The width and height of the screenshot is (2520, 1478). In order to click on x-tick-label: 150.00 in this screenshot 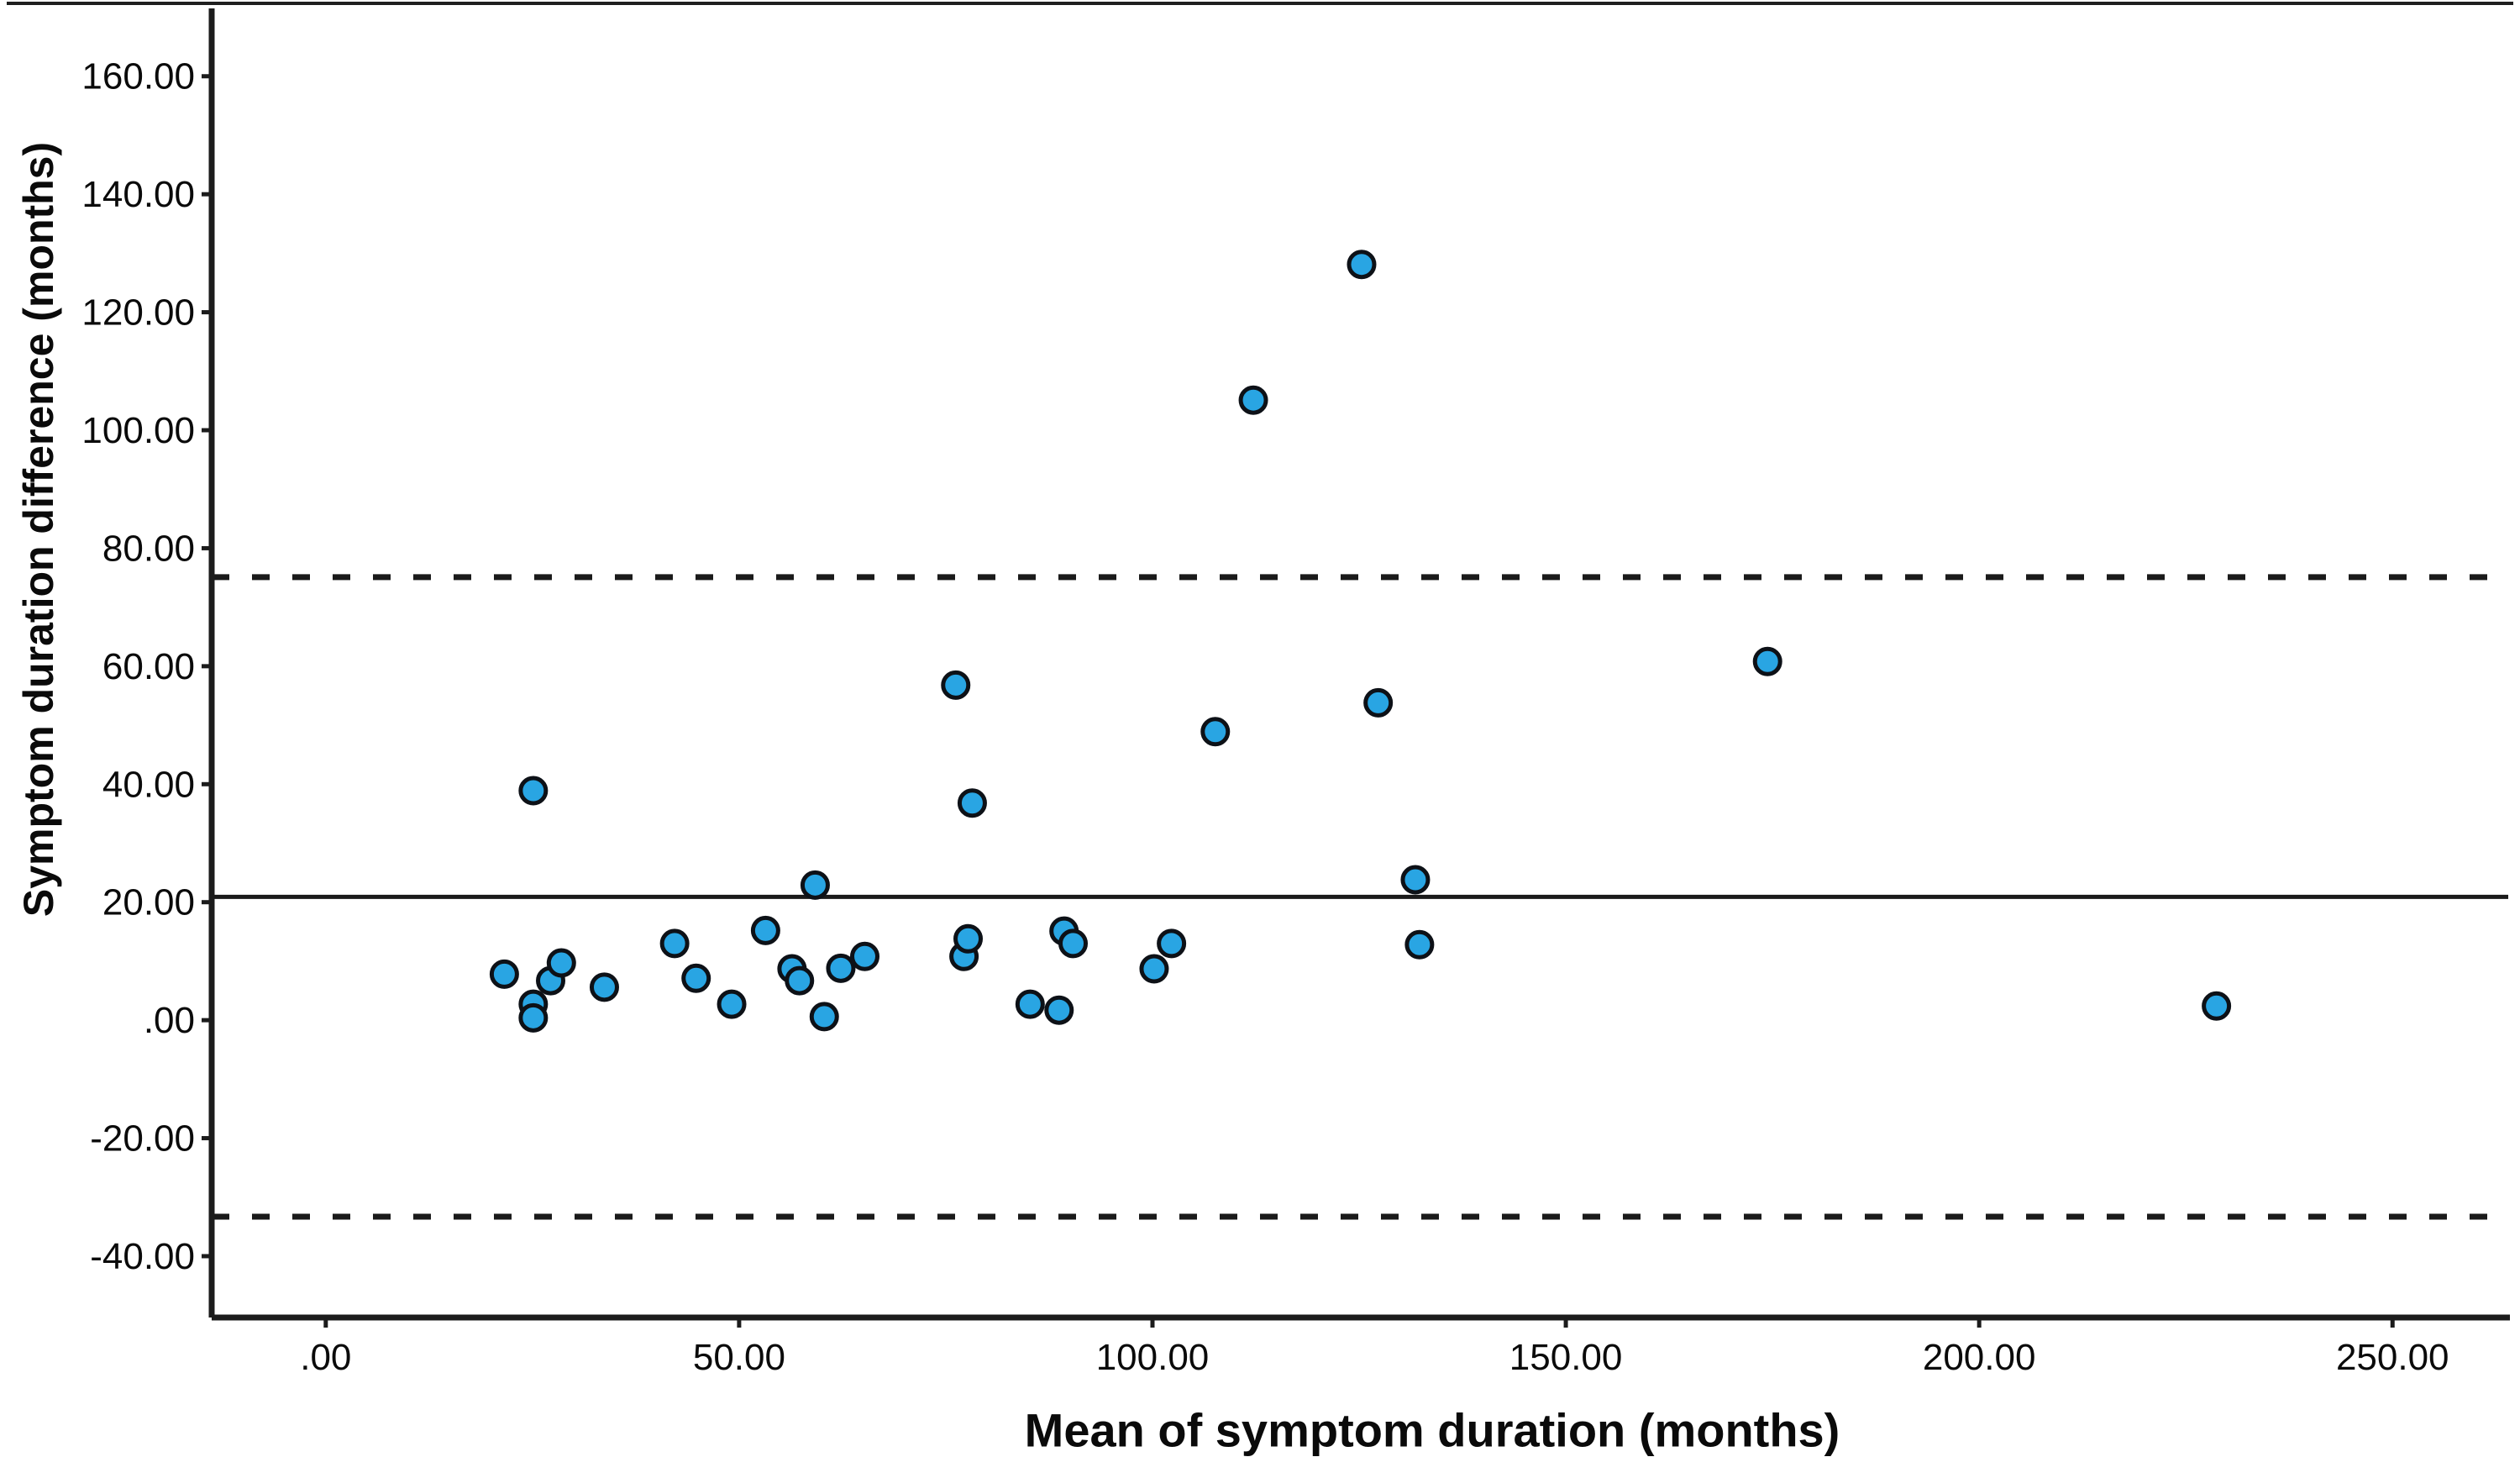, I will do `click(1566, 1357)`.